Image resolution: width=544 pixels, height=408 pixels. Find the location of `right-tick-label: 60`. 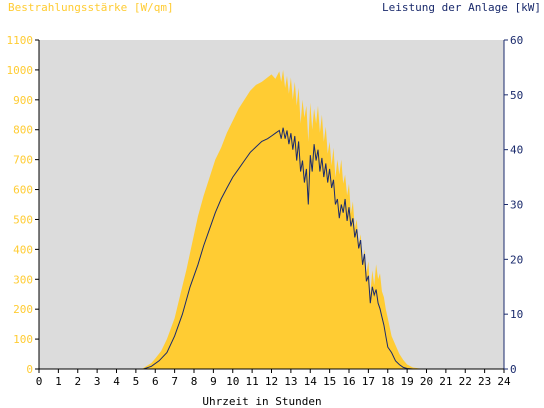

right-tick-label: 60 is located at coordinates (516, 40).